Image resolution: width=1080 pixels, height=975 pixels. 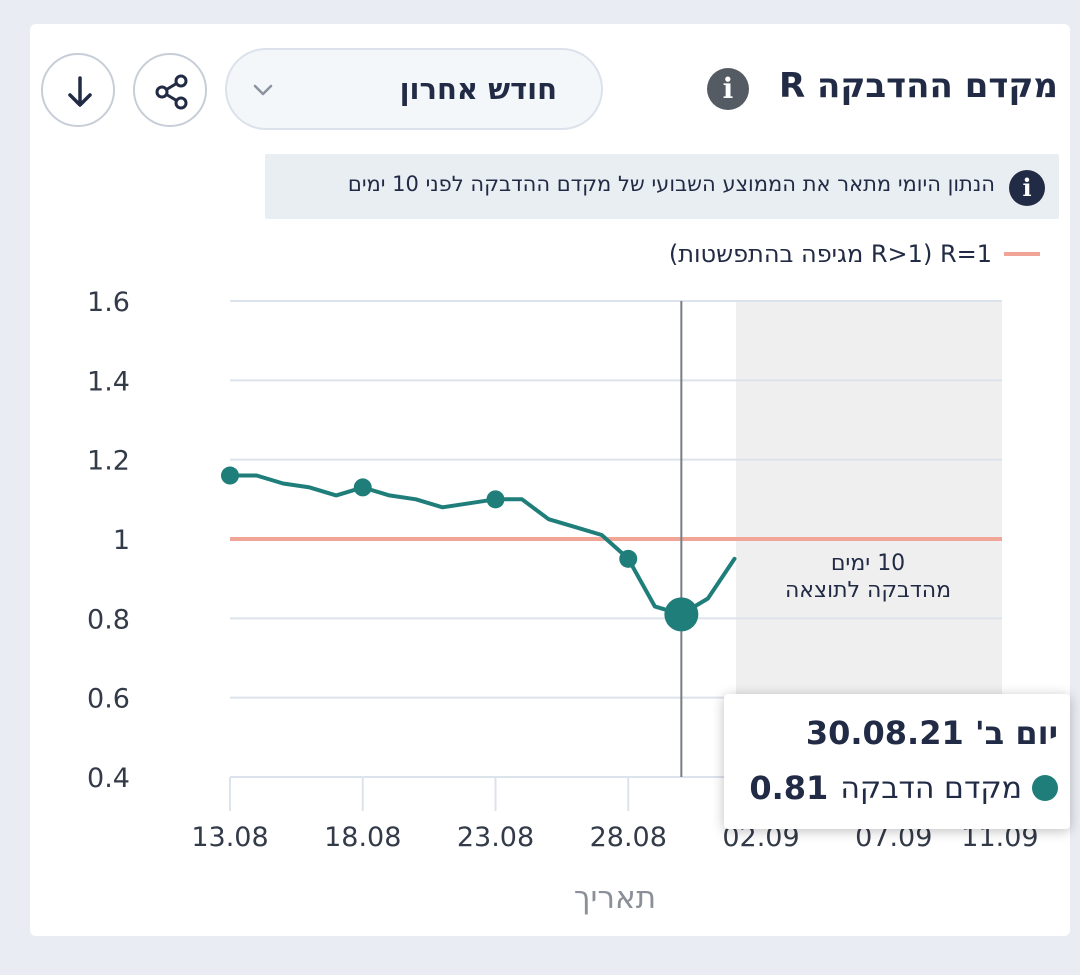 I want to click on y-tick-label: 0.6, so click(x=108, y=699).